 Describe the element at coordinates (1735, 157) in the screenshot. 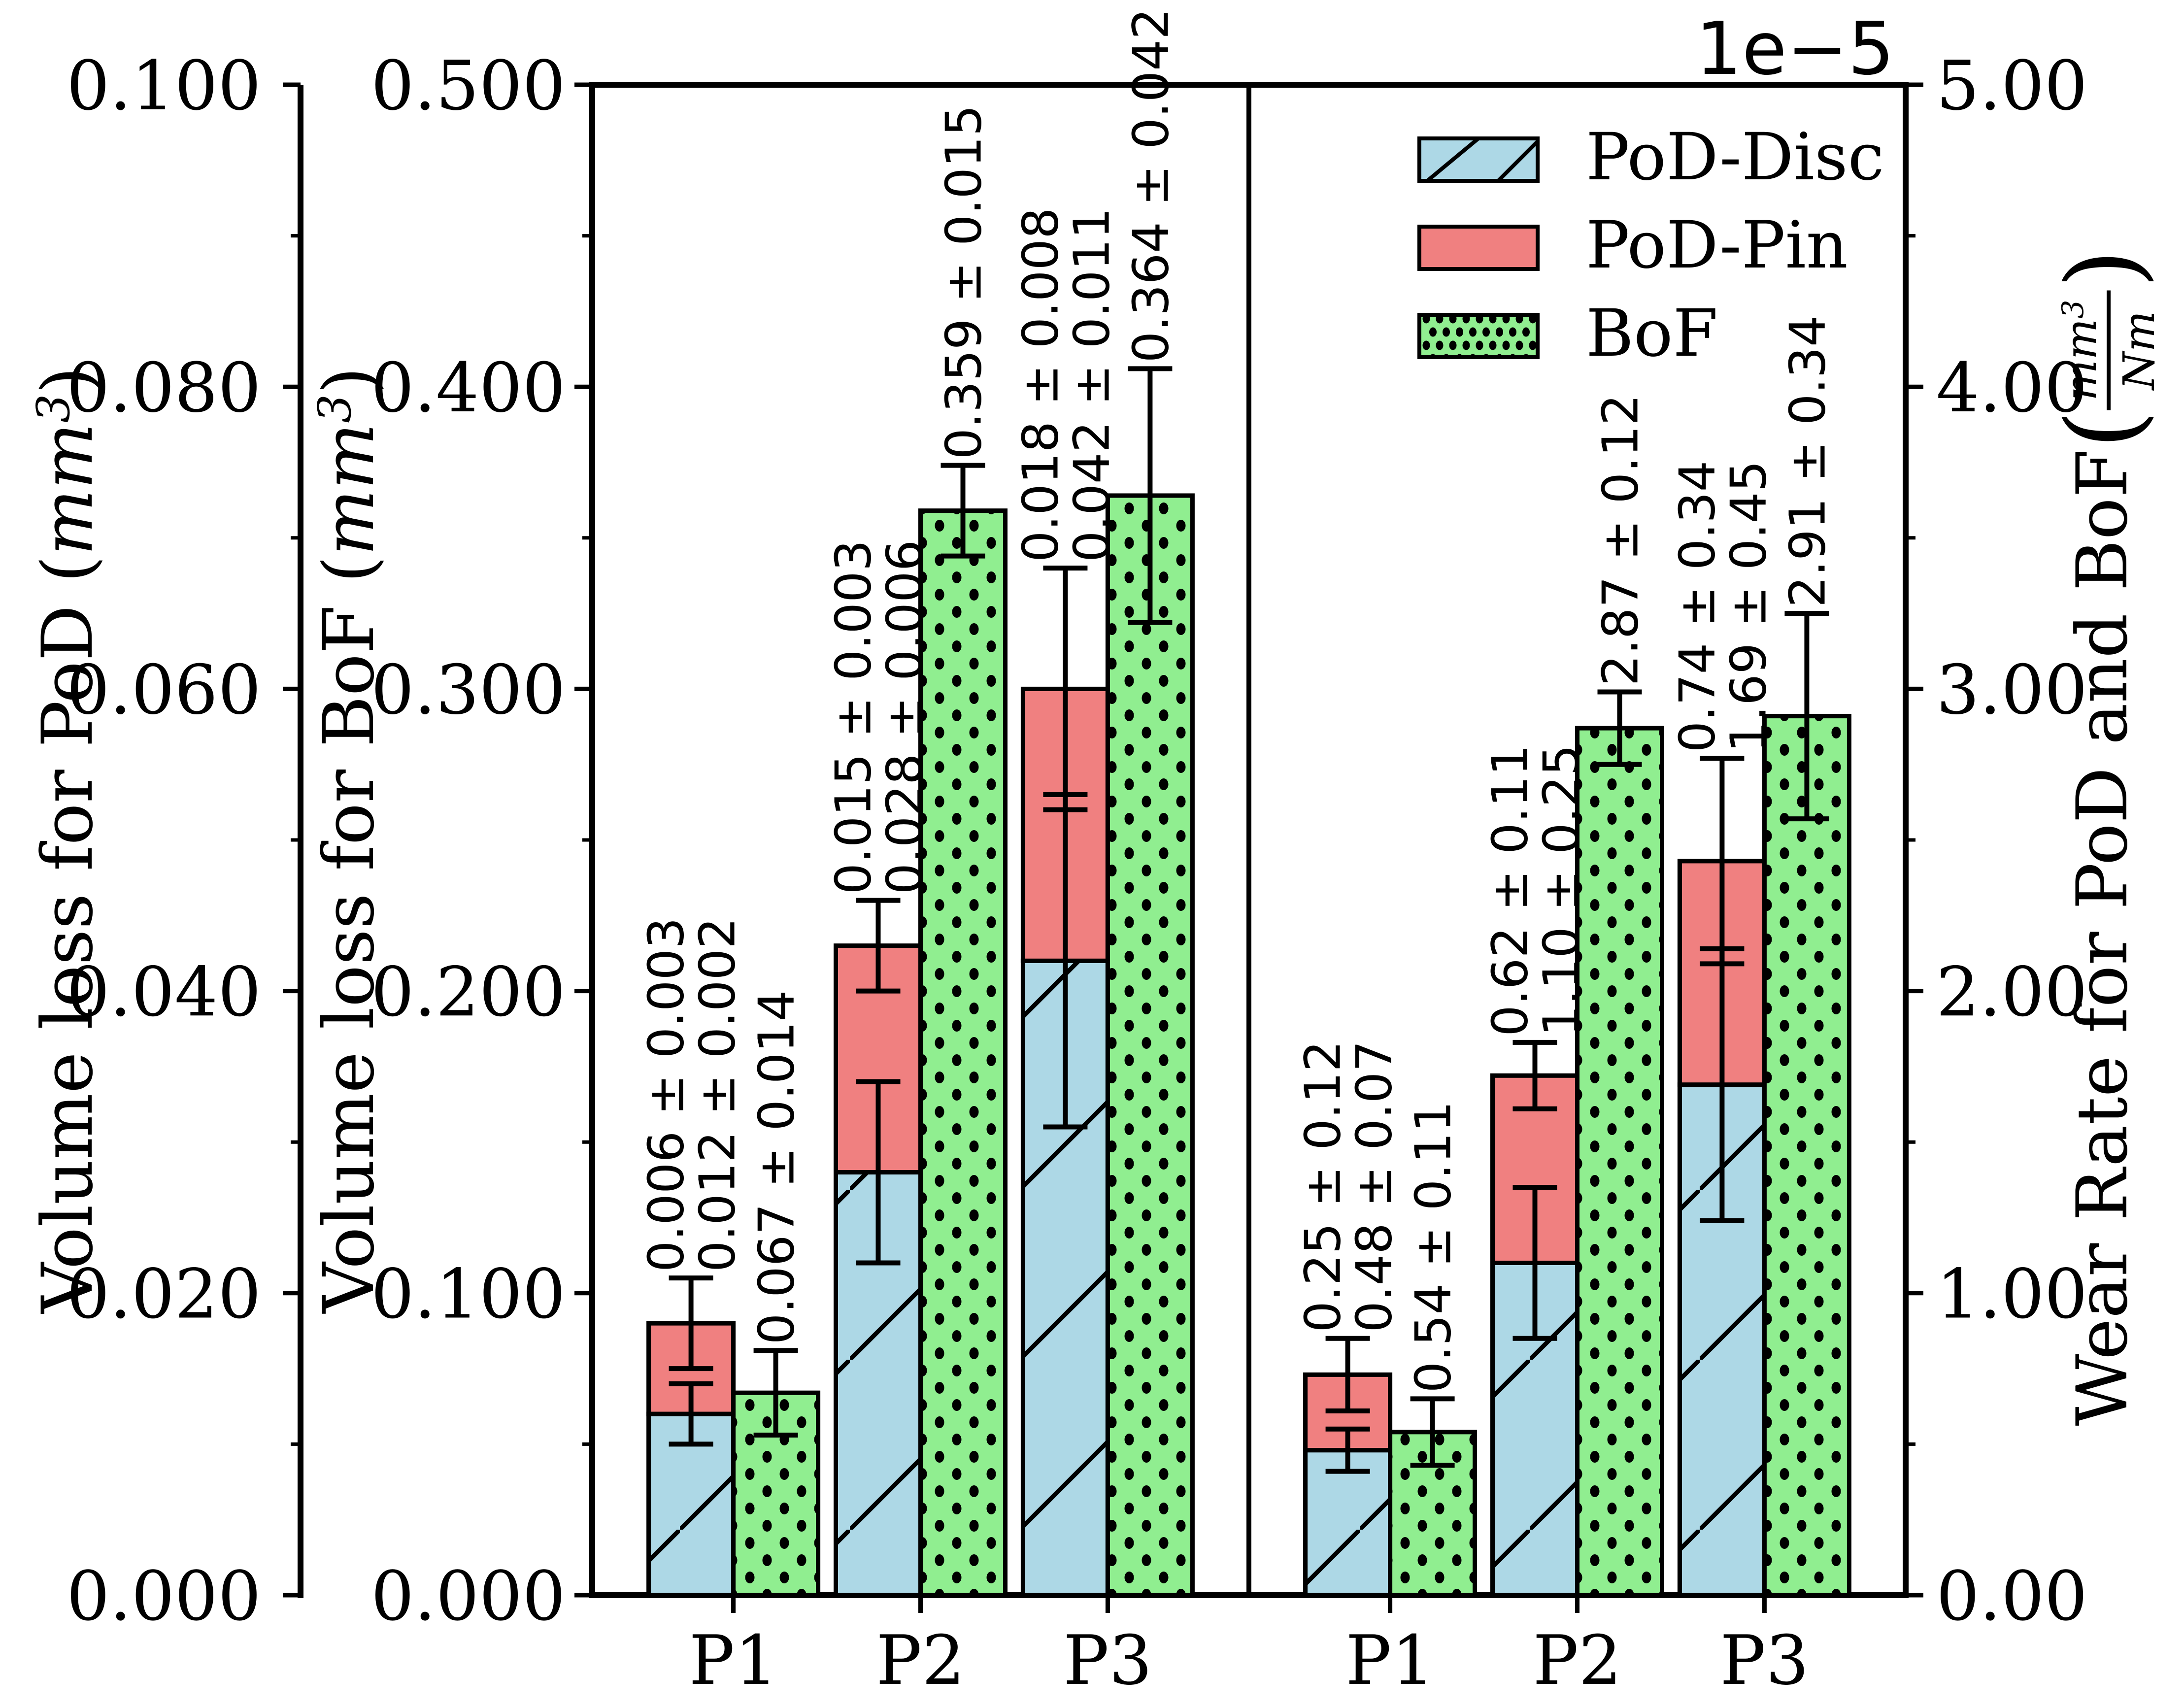

I see `legend-label-pod_disc: PoD-Disc` at that location.